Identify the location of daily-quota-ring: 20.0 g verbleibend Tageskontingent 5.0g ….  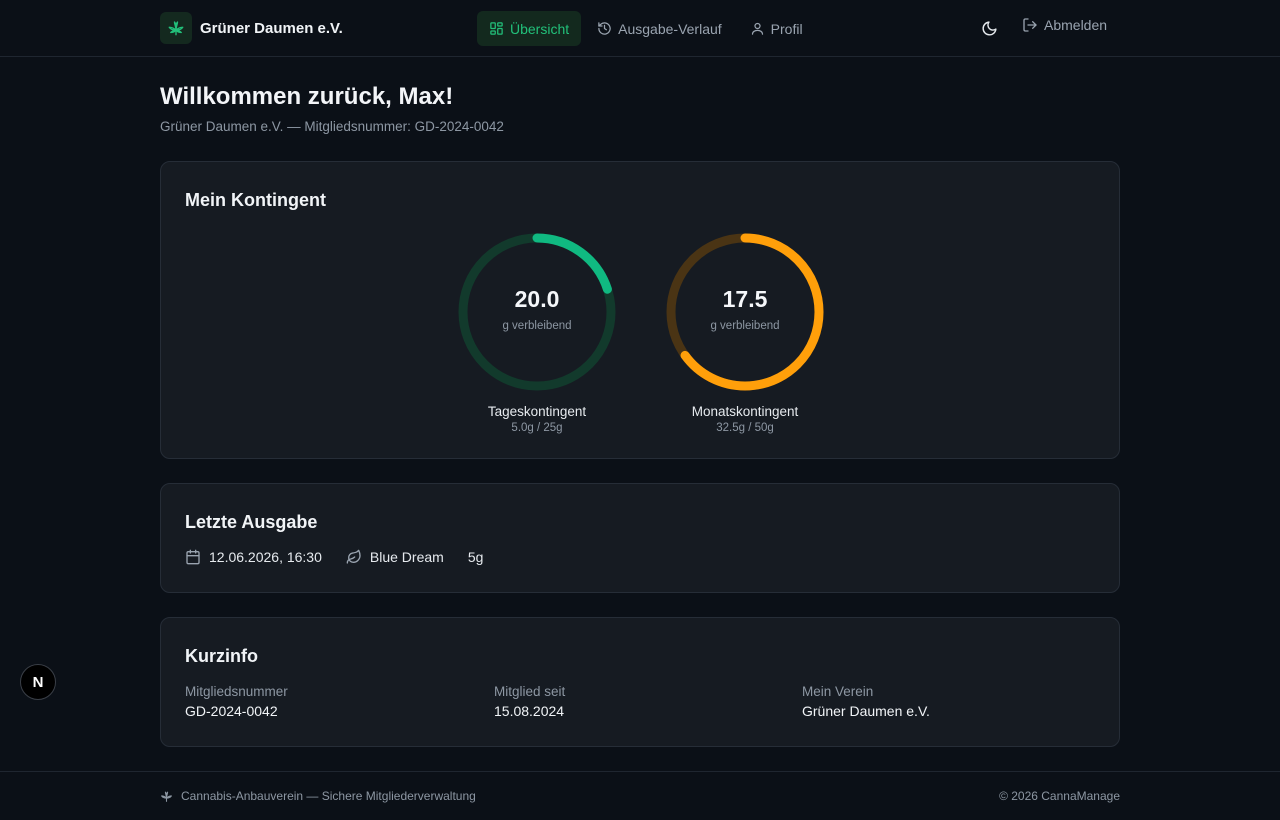
(537, 332).